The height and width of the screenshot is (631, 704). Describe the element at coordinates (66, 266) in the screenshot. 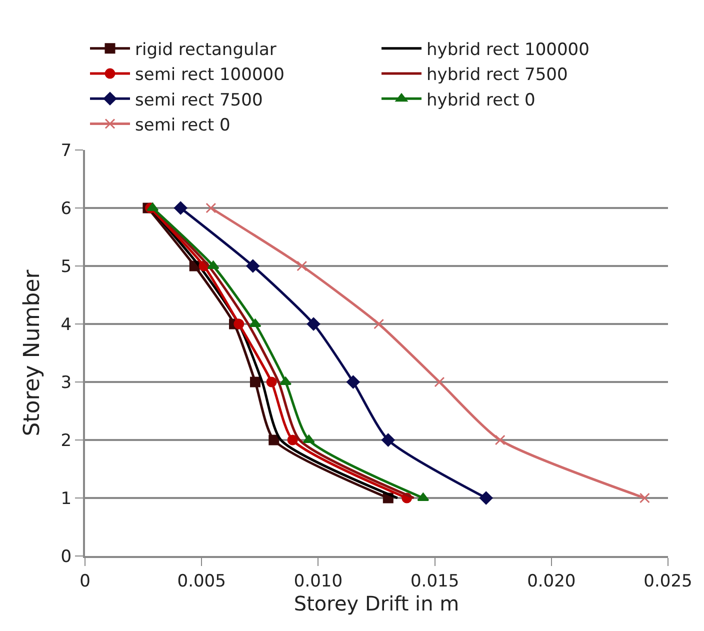

I see `y-tick-label: 5` at that location.